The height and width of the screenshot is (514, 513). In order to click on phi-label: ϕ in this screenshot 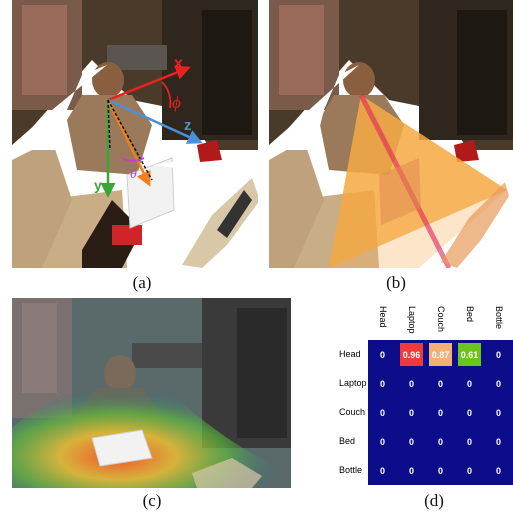, I will do `click(176, 102)`.